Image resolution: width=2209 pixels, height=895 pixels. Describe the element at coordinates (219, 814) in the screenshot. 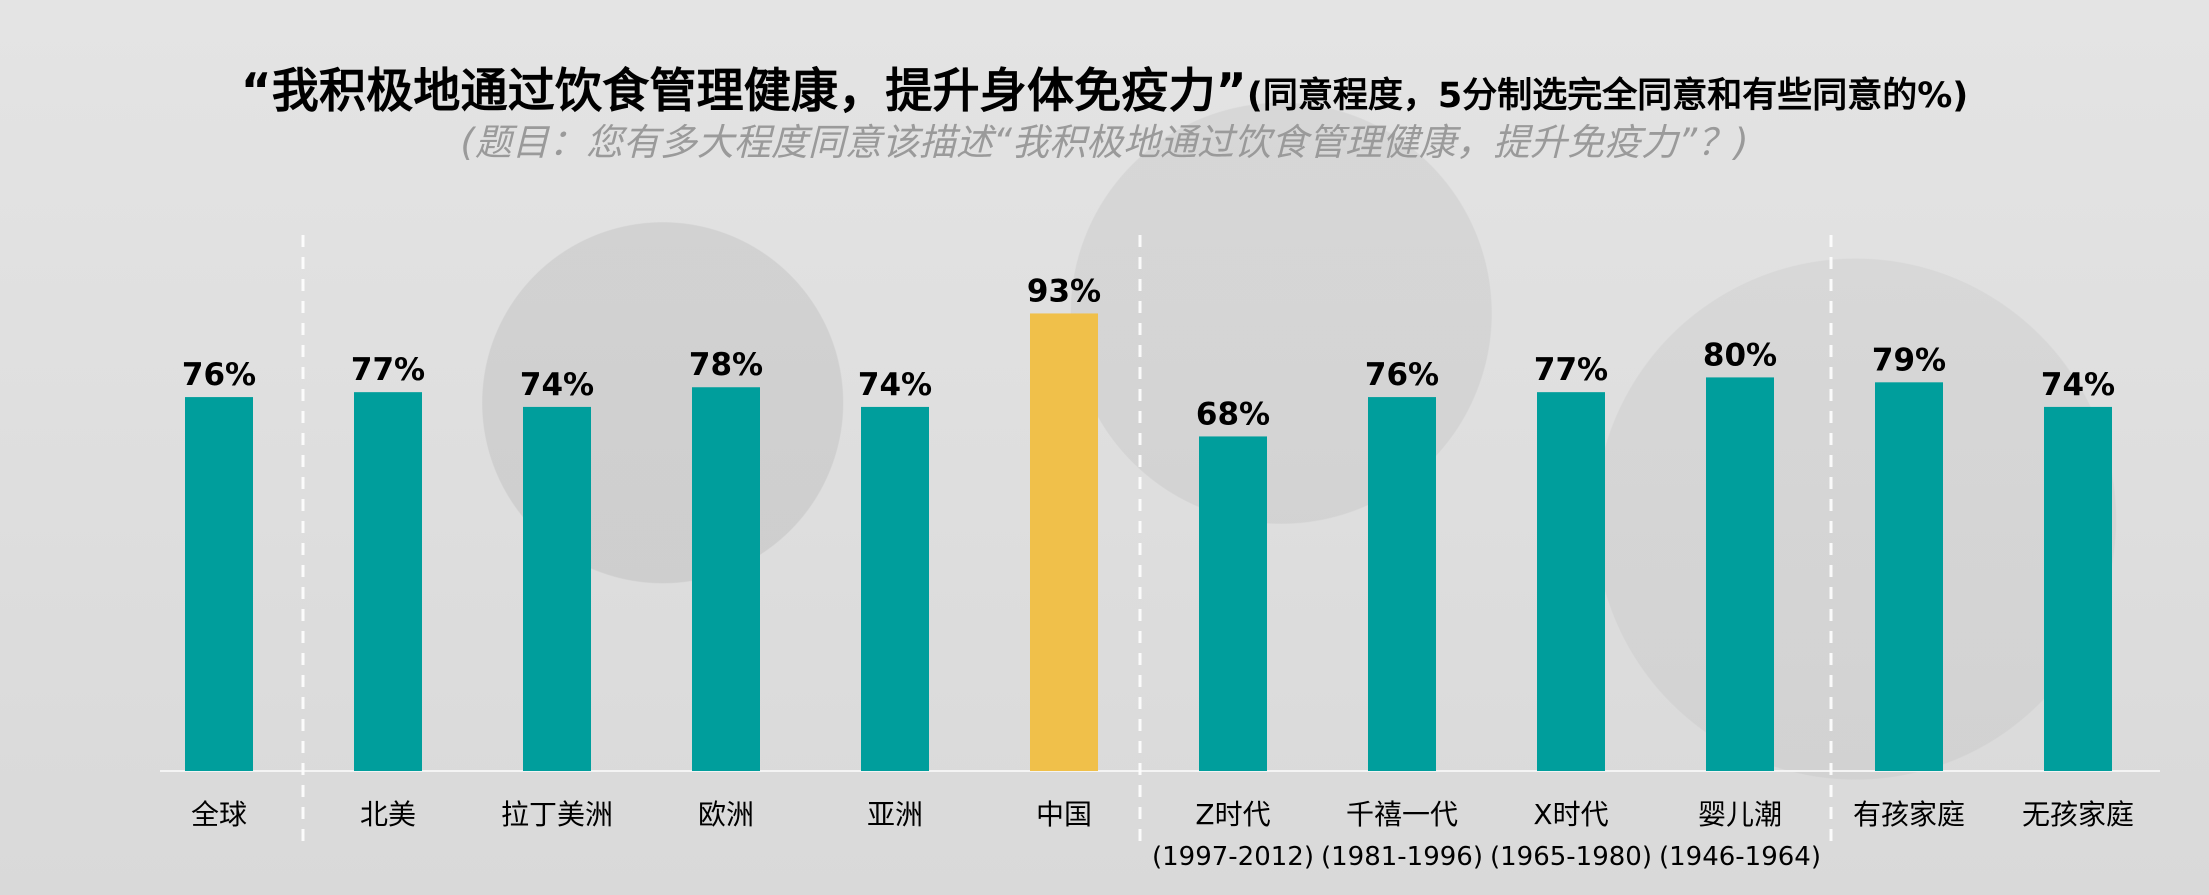

I see `category-label-1: 全球` at that location.